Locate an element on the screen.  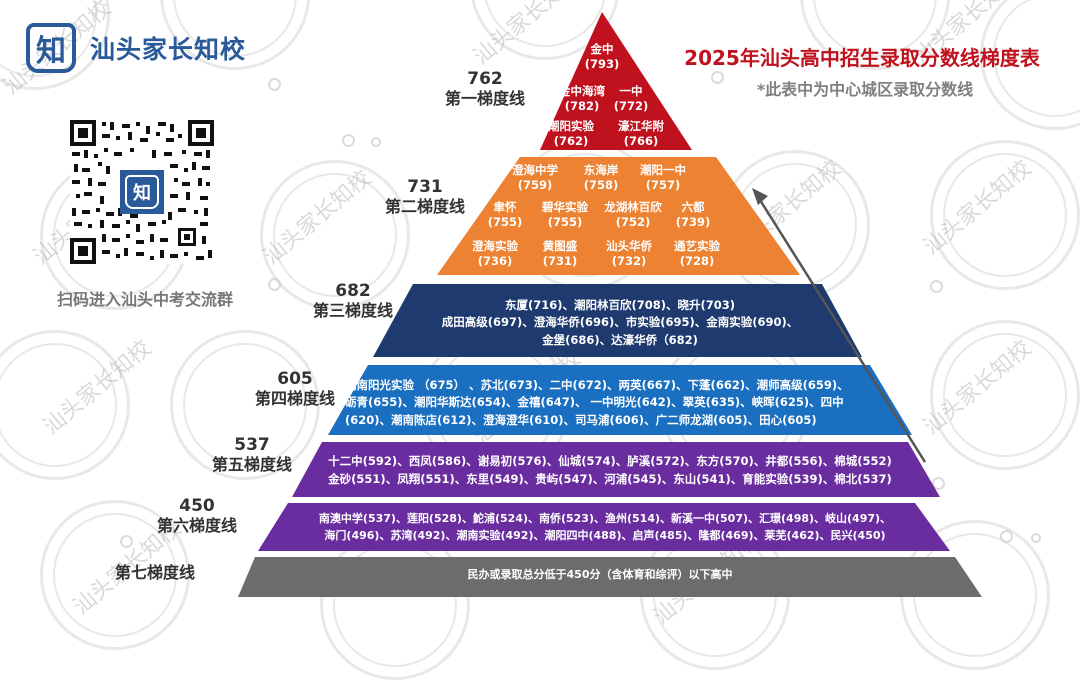
tier-2-school: 龙湖林百欣 (752) is located at coordinates (633, 215).